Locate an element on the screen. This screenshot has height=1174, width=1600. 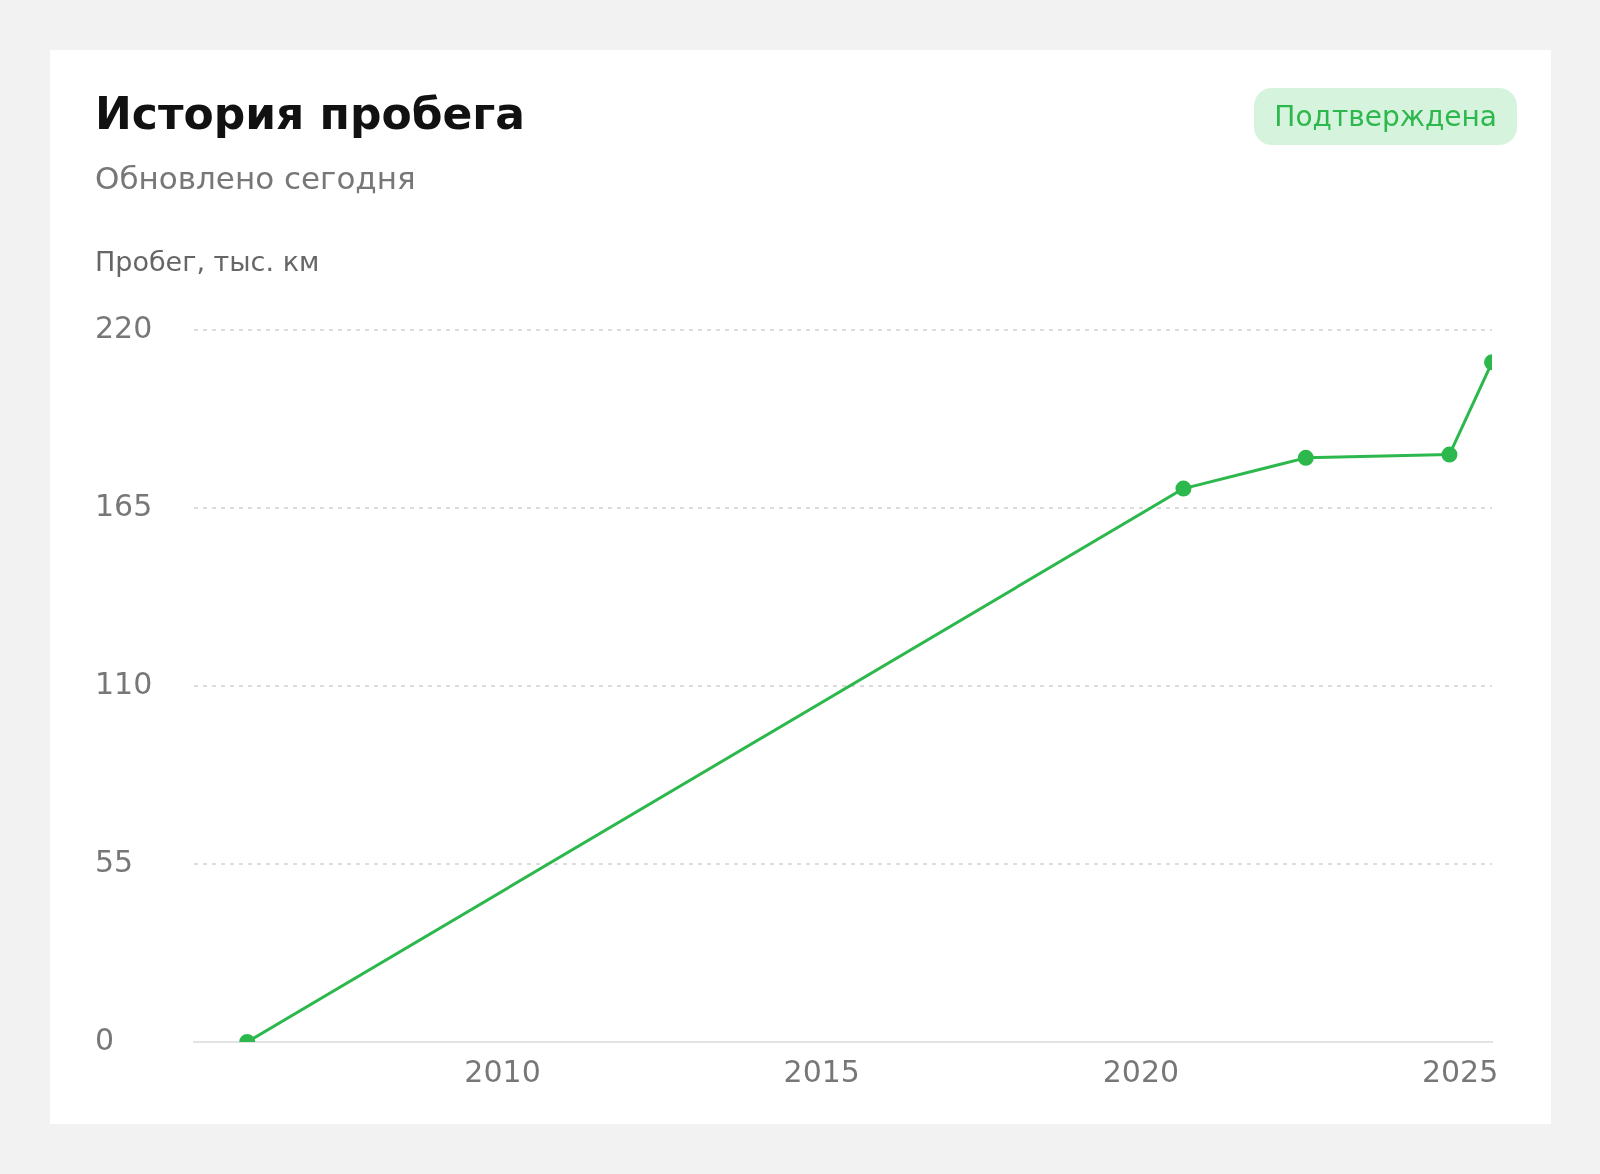
y-tick-label: 55 is located at coordinates (114, 861).